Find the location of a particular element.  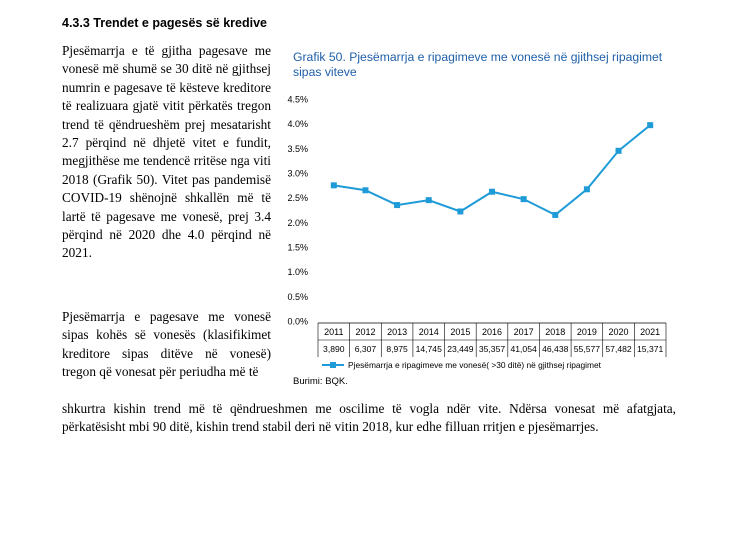

table-count-cell: 55,577 is located at coordinates (587, 349).